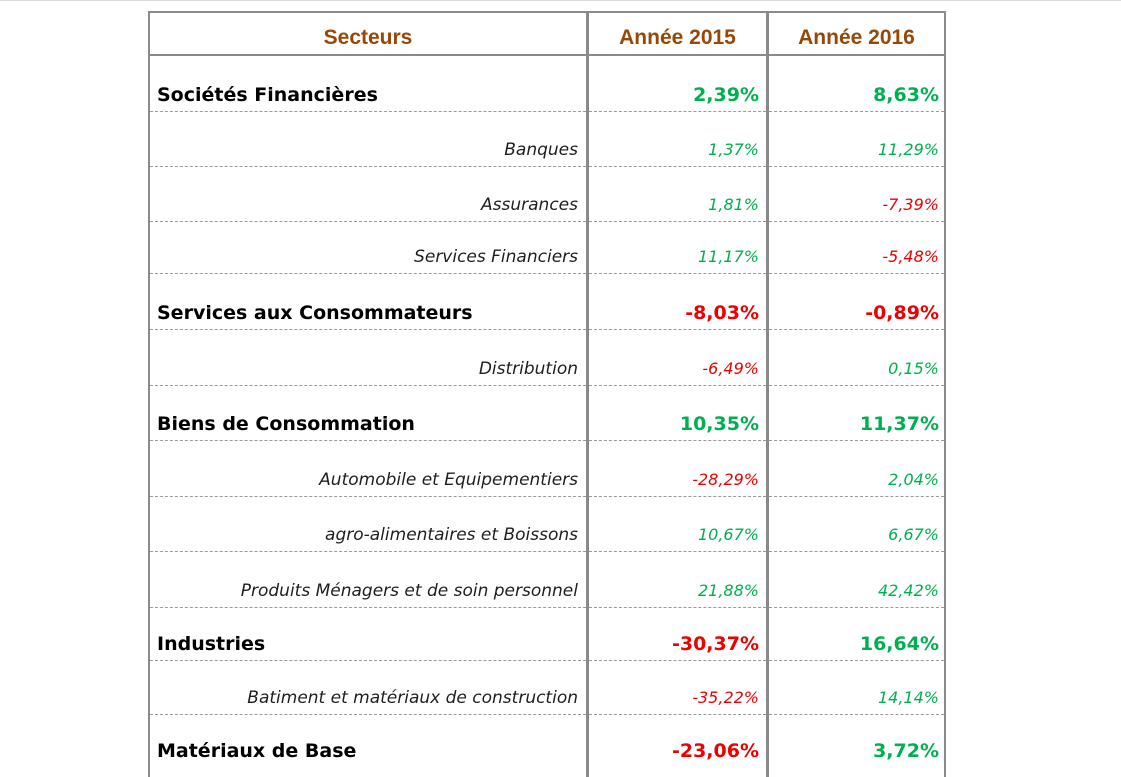  I want to click on sector-name: Services aux Consommateurs, so click(315, 313).